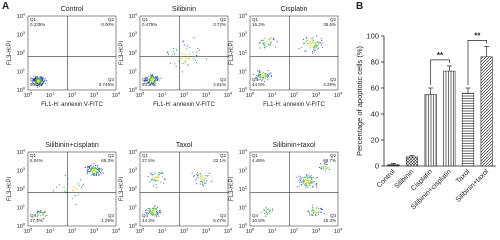 The width and height of the screenshot is (500, 240). I want to click on x-tick-label: 10¹, so click(50, 231).